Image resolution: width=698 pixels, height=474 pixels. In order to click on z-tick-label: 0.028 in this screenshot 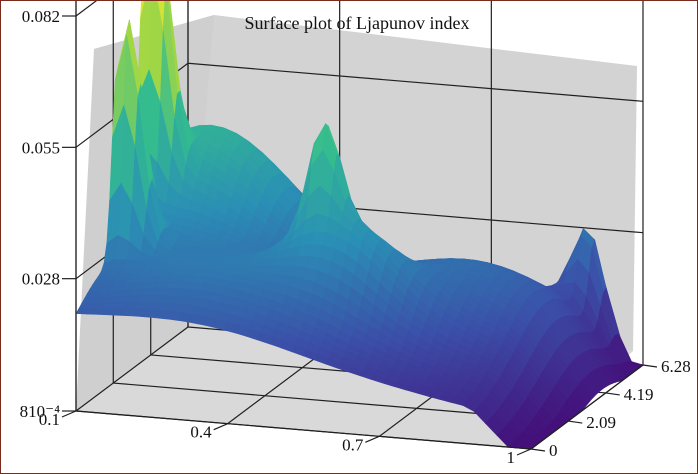, I will do `click(41, 279)`.